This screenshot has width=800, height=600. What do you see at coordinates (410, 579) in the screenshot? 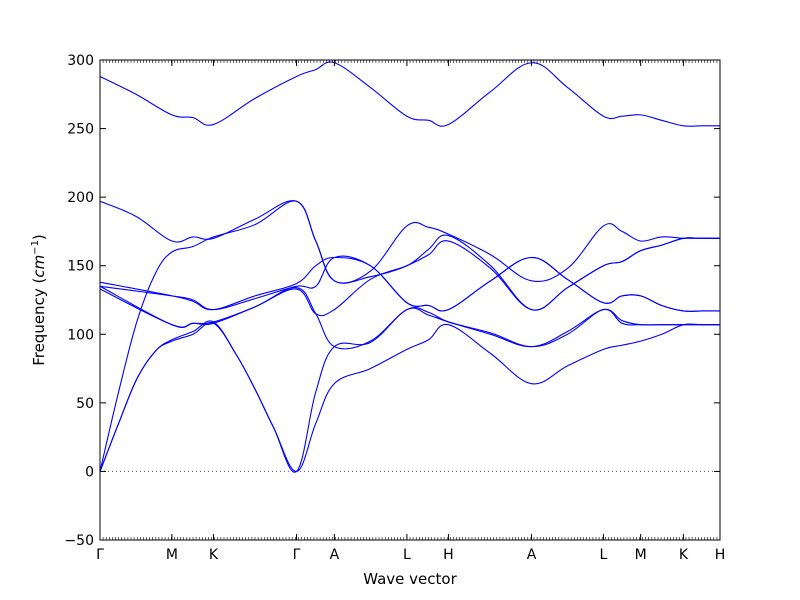
I see `x-axis-label: Wave vector` at bounding box center [410, 579].